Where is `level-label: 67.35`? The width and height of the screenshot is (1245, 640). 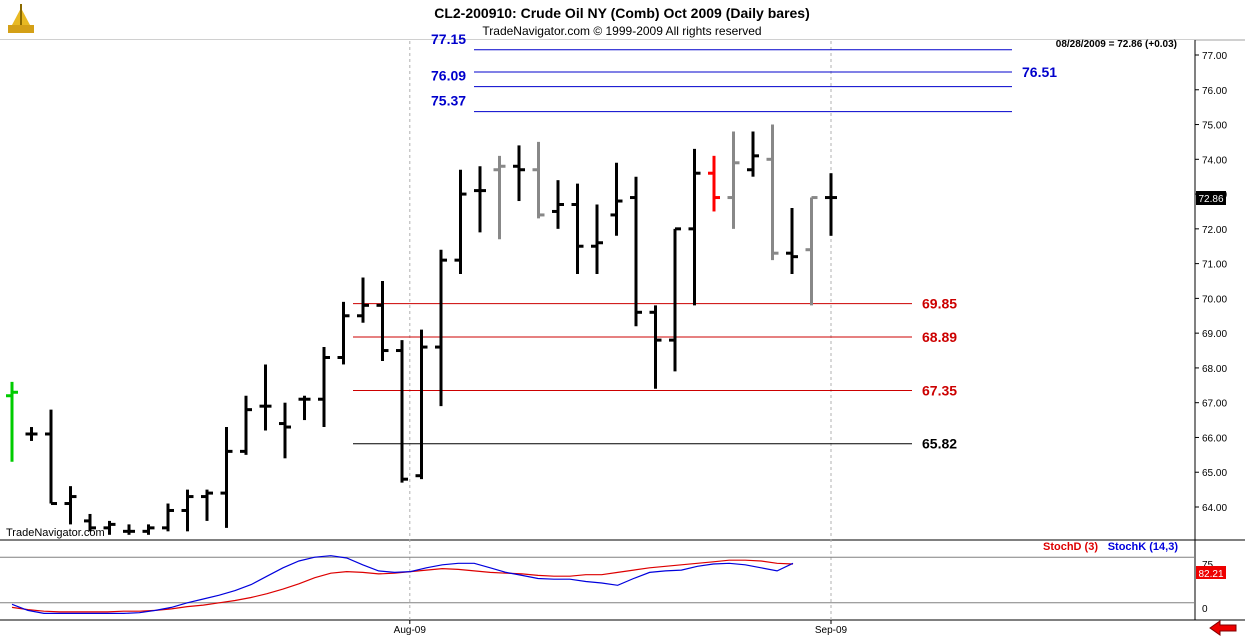 level-label: 67.35 is located at coordinates (939, 391).